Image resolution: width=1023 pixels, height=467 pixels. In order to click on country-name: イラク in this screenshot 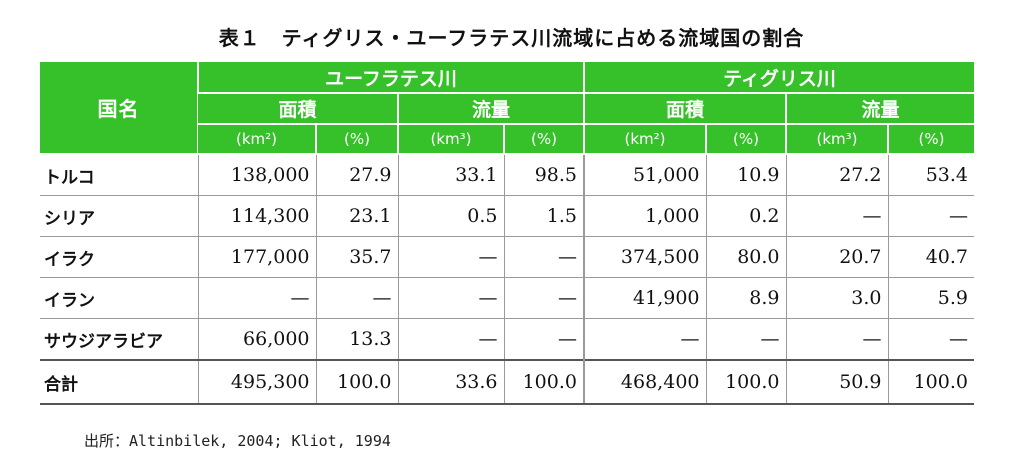, I will do `click(119, 257)`.